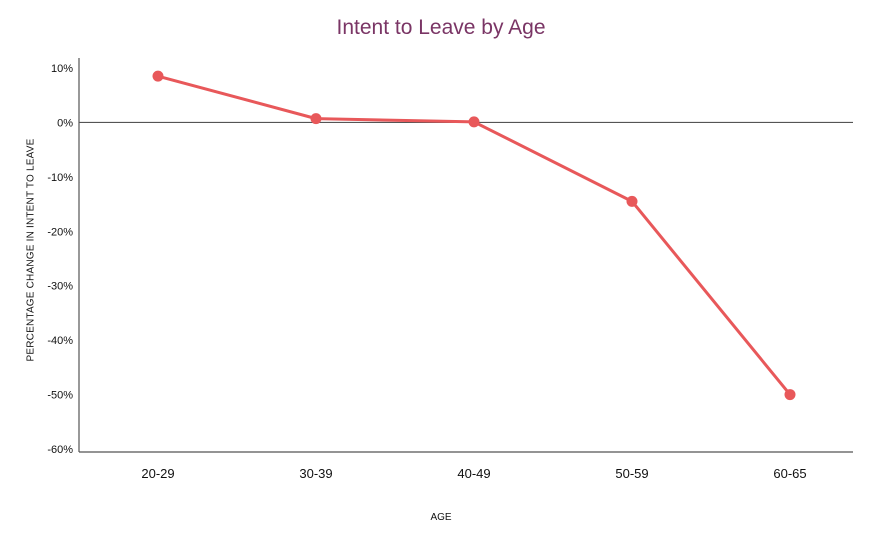 The image size is (882, 541). What do you see at coordinates (631, 473) in the screenshot?
I see `x-tick-label: 50-59` at bounding box center [631, 473].